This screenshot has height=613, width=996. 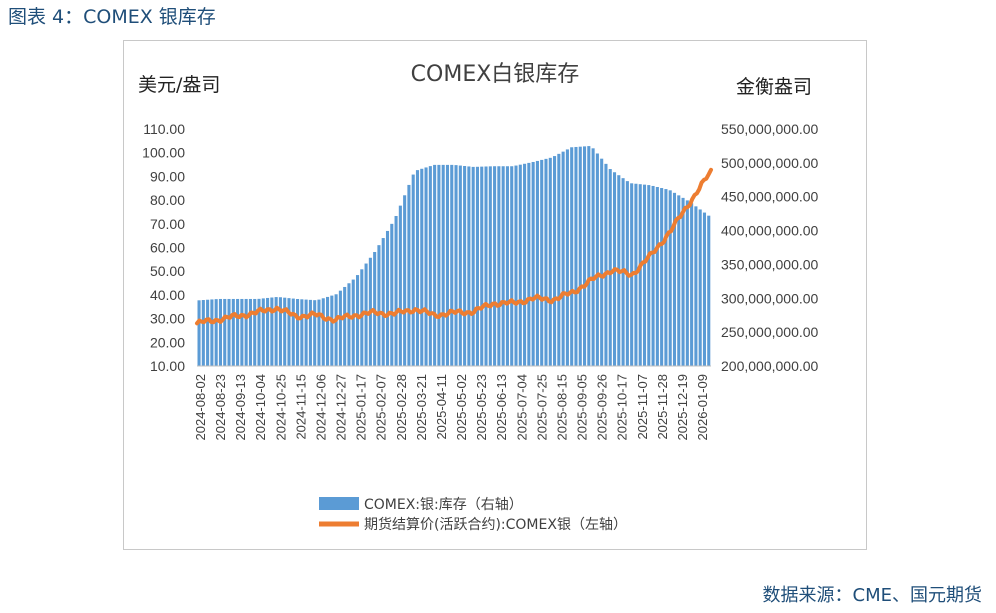 I want to click on source-note: 数据来源：CME、国元期货, so click(x=872, y=595).